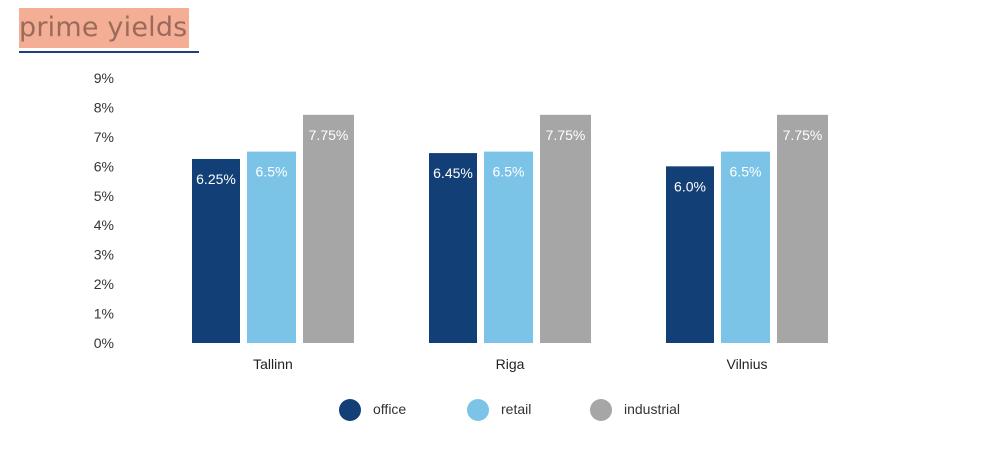 Image resolution: width=1004 pixels, height=466 pixels. What do you see at coordinates (104, 284) in the screenshot?
I see `y-tick-label: 2%` at bounding box center [104, 284].